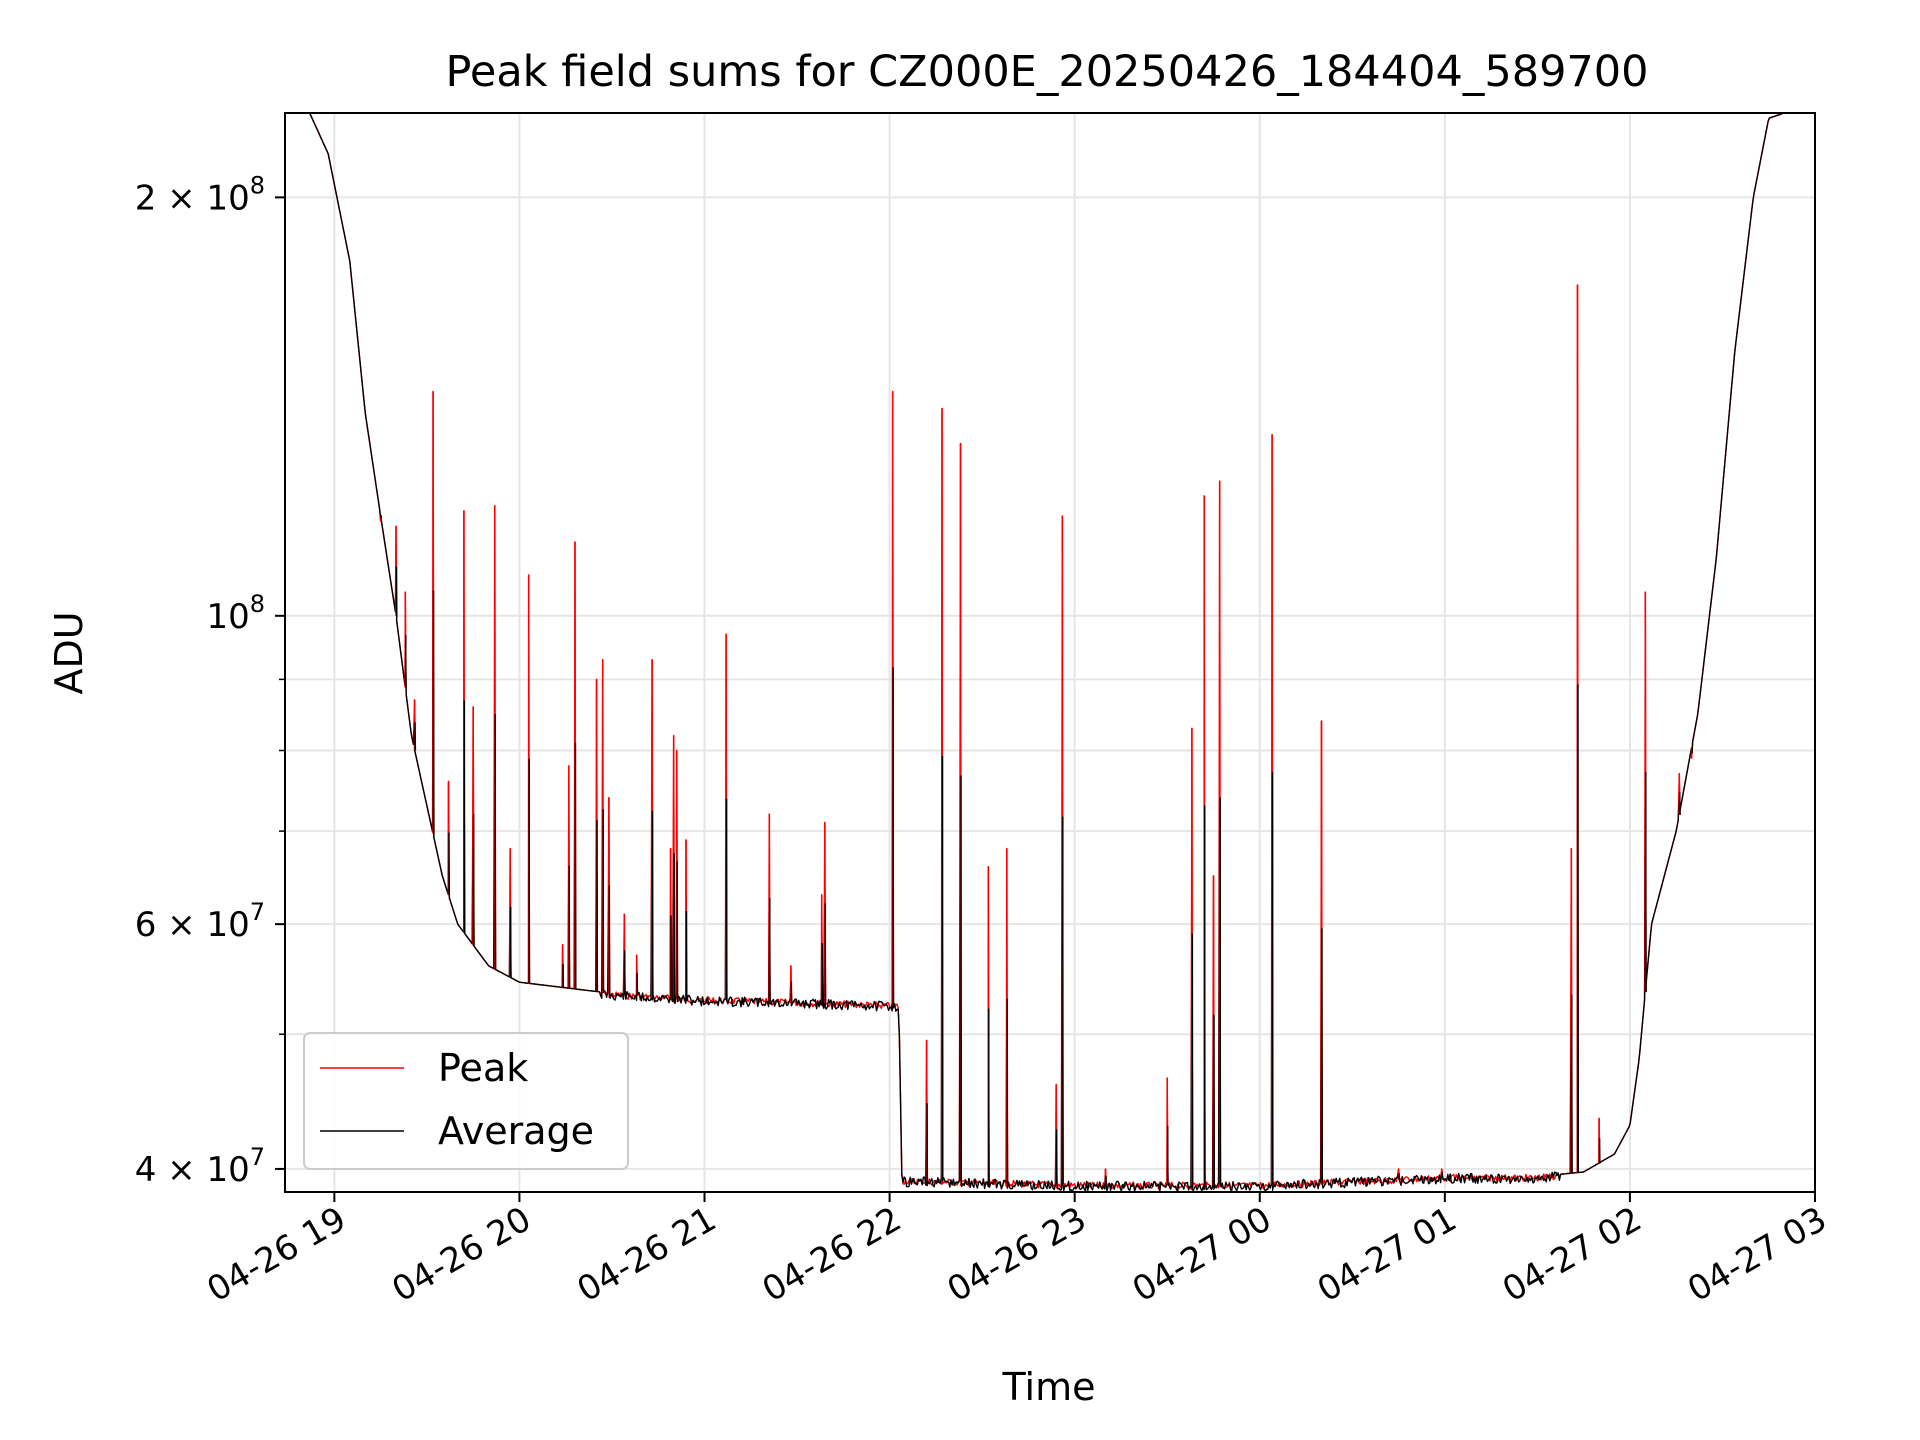 This screenshot has width=1920, height=1440. What do you see at coordinates (1049, 1387) in the screenshot?
I see `x-axis-label: Time` at bounding box center [1049, 1387].